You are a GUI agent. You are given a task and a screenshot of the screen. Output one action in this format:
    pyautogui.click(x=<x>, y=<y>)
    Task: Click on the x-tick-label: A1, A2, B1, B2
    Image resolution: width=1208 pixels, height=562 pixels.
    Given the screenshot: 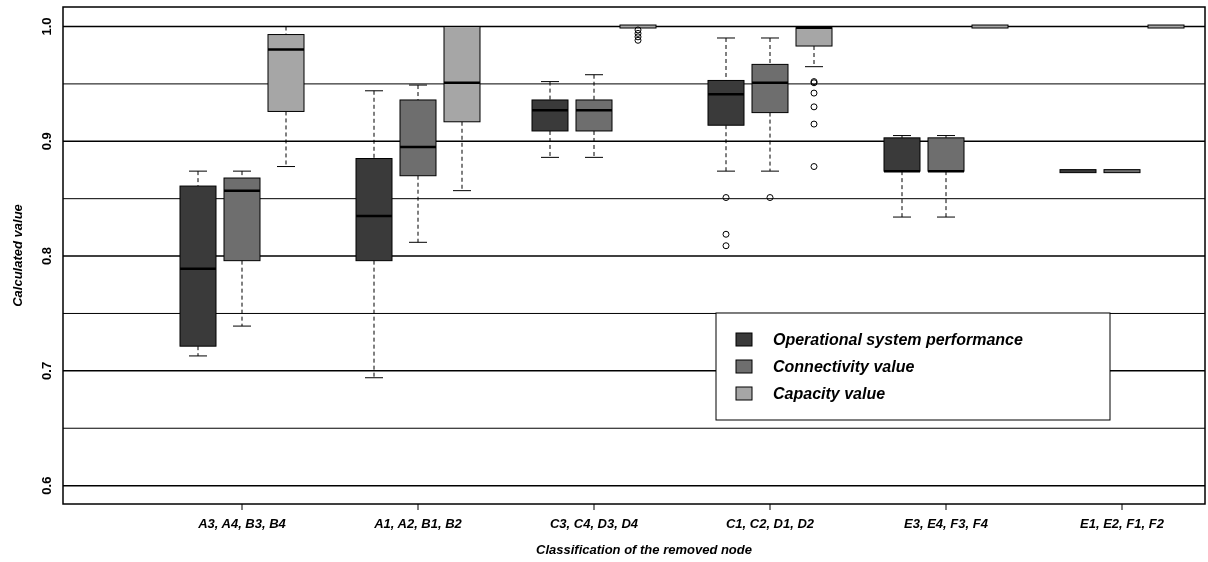 What is the action you would take?
    pyautogui.click(x=418, y=523)
    